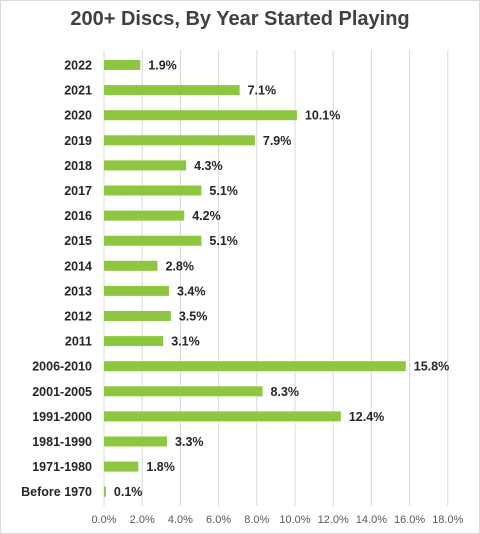 The width and height of the screenshot is (480, 534). I want to click on x-tick-label: 6.0%, so click(218, 520).